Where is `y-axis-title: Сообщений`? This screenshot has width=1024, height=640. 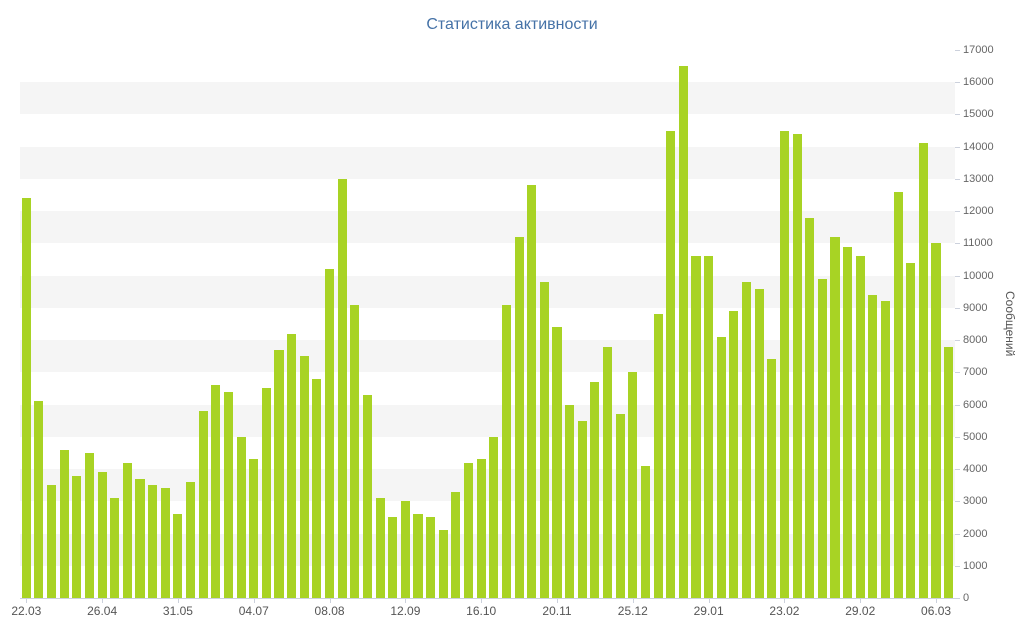
y-axis-title: Сообщений is located at coordinates (1010, 324).